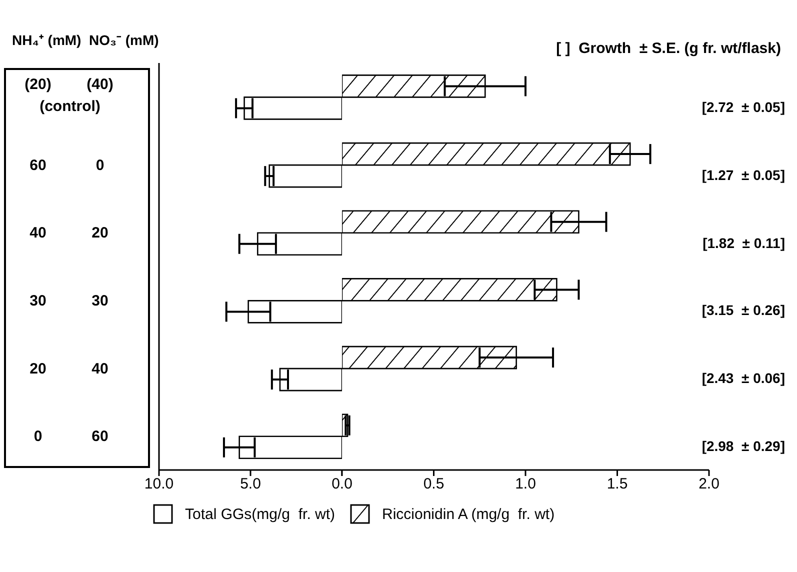  I want to click on category-label: 30 30, so click(69, 301).